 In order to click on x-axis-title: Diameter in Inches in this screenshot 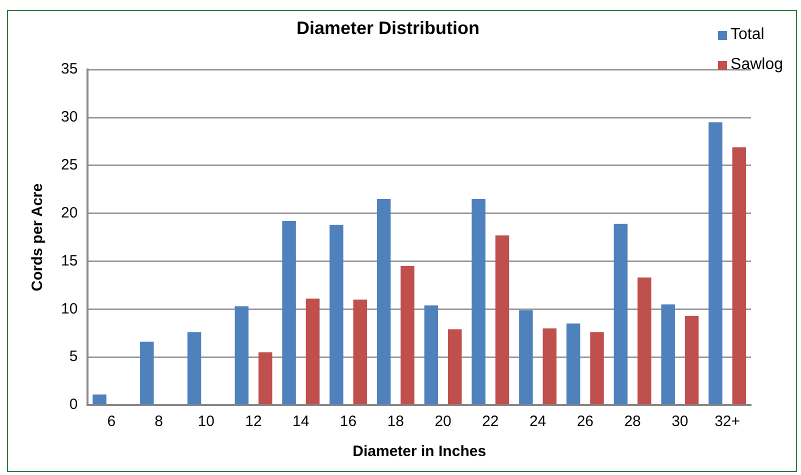, I will do `click(419, 451)`.